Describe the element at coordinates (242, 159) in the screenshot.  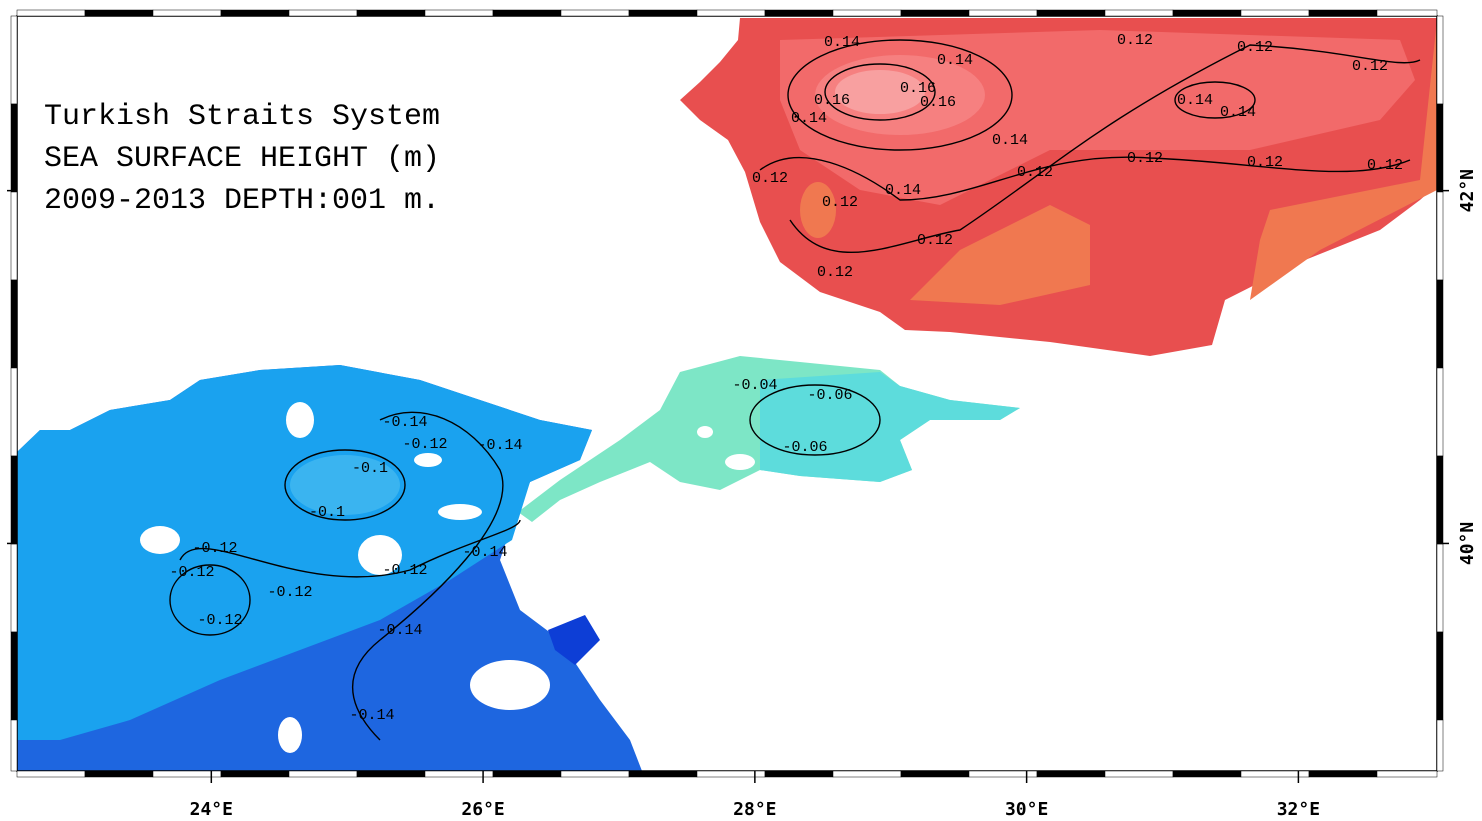
I see `map-subtitle: SEA SURFACE HEIGHT (m)` at that location.